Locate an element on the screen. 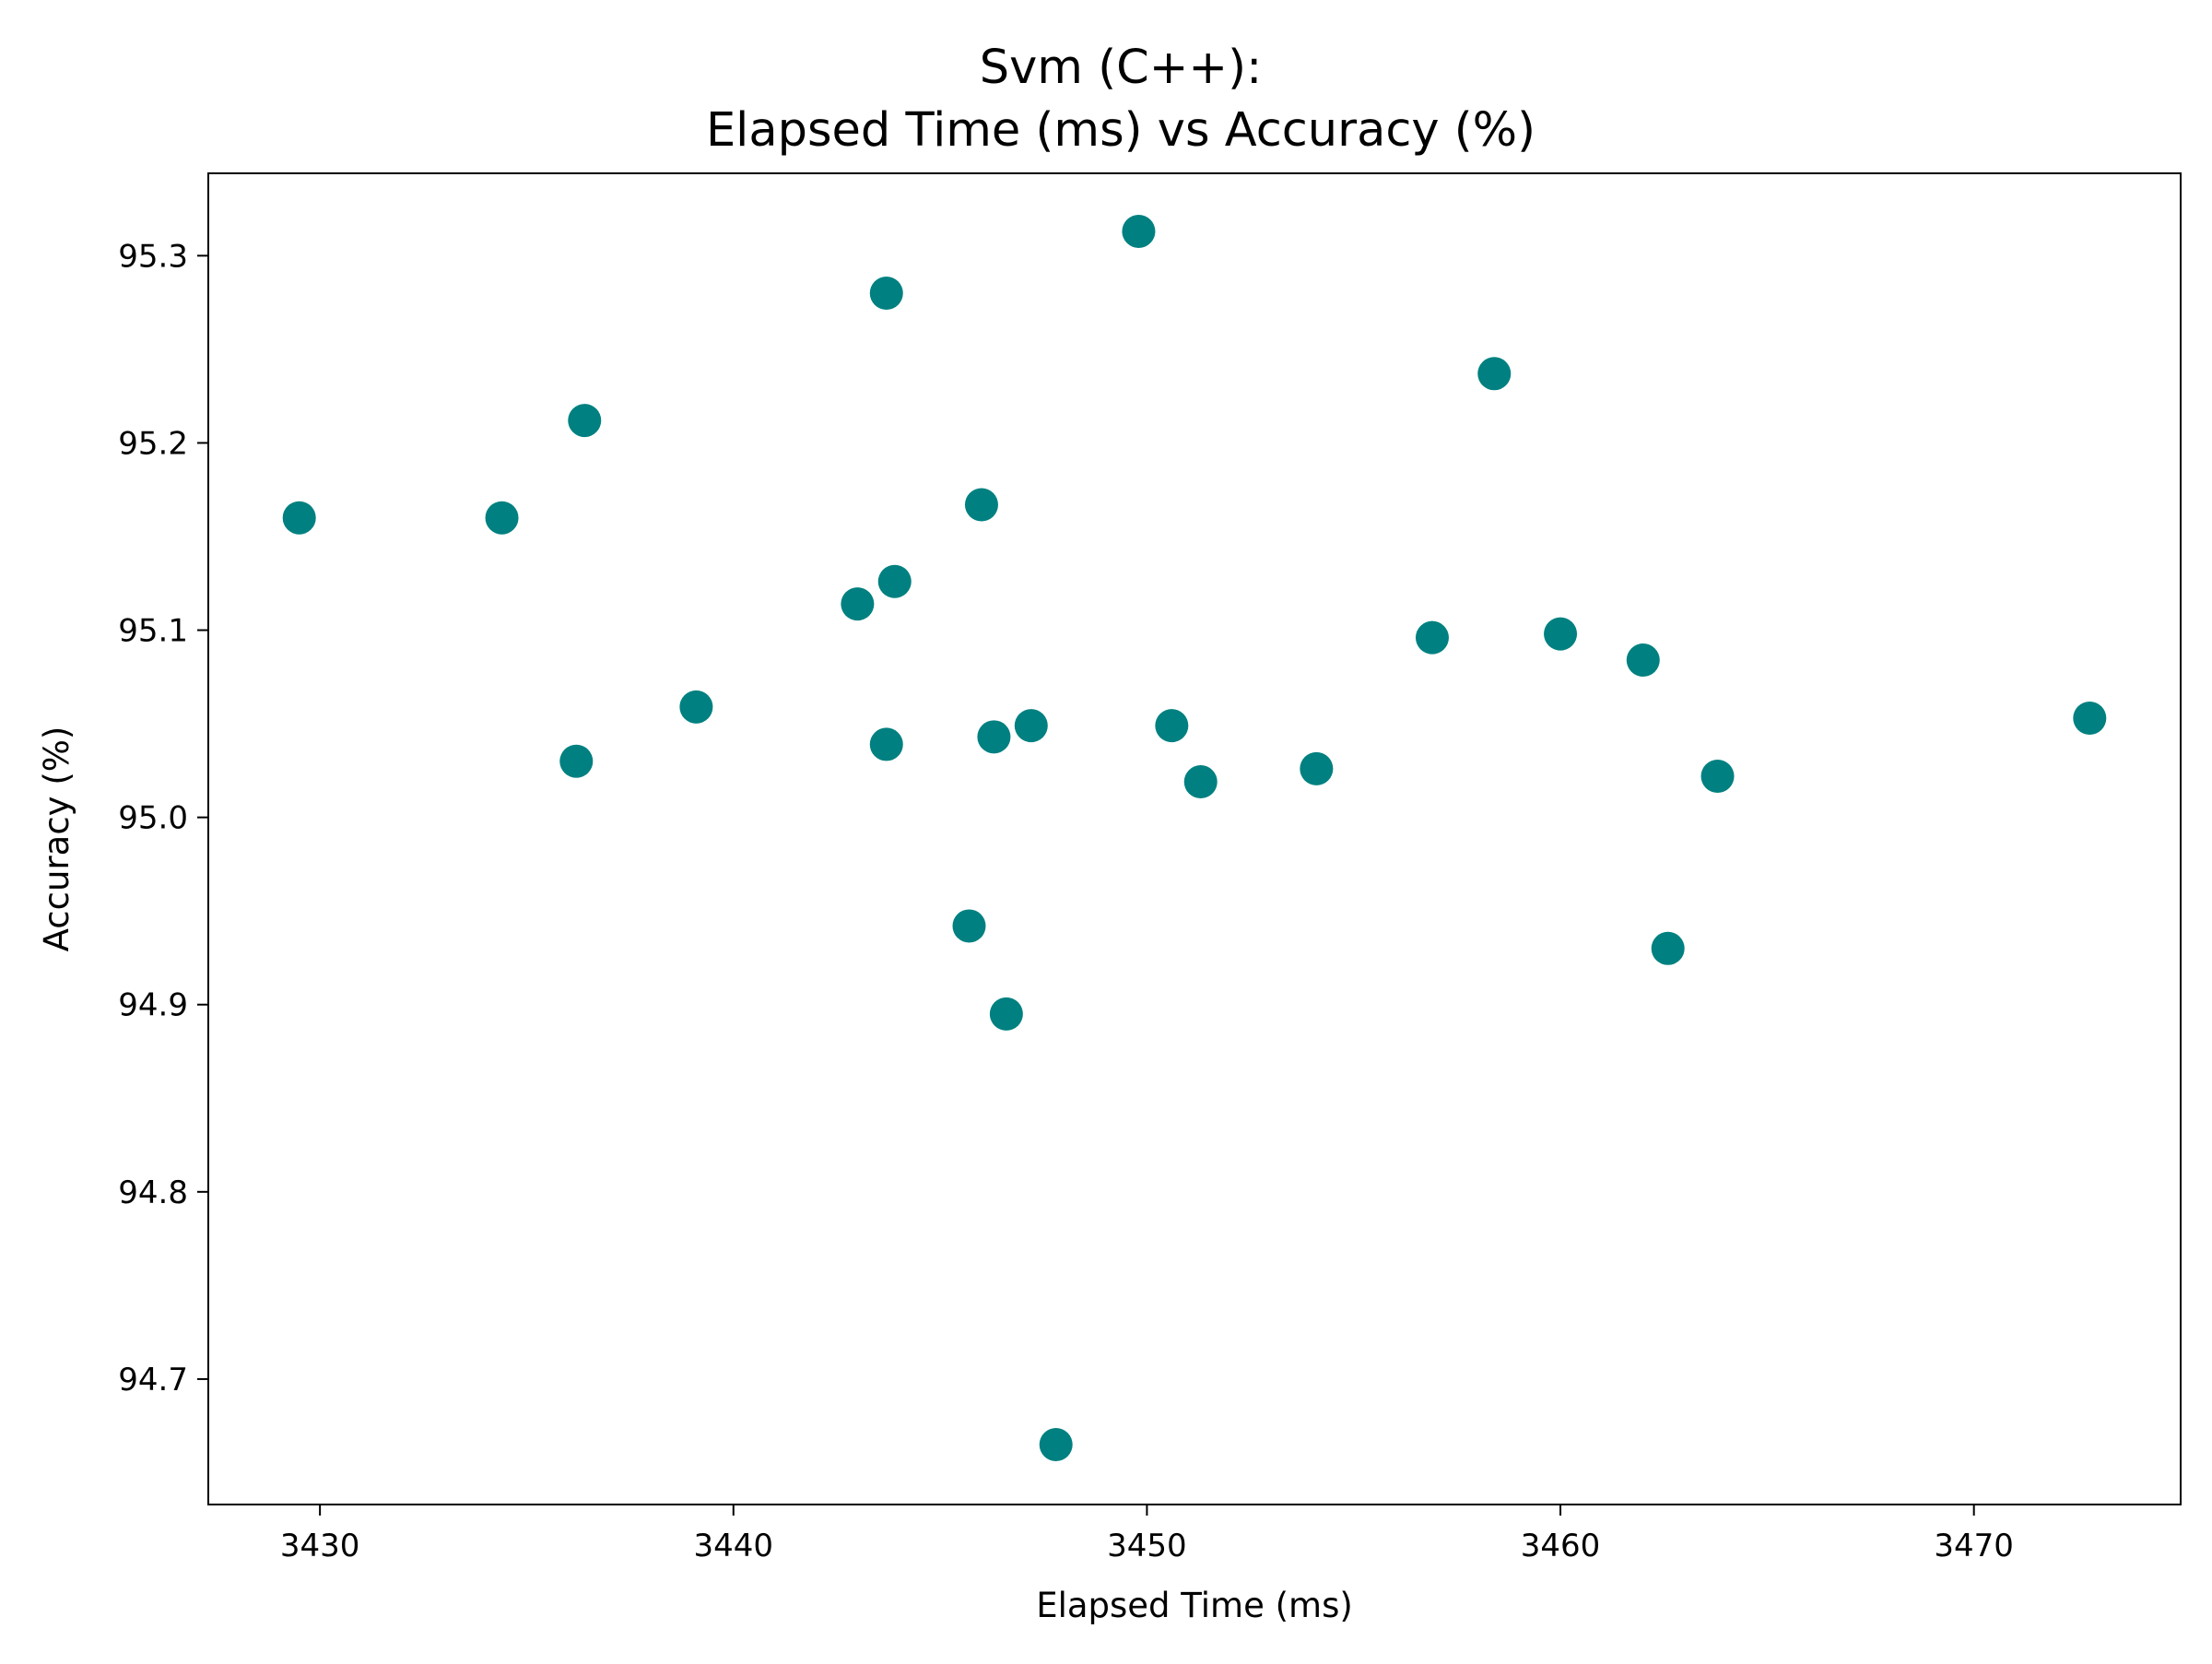 This screenshot has height=1664, width=2212. y-tick-label: 95.2 is located at coordinates (153, 443).